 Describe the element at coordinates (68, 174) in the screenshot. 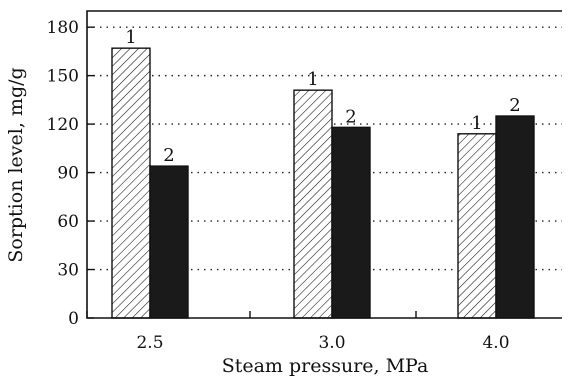

I see `y-tick-label: 90` at that location.